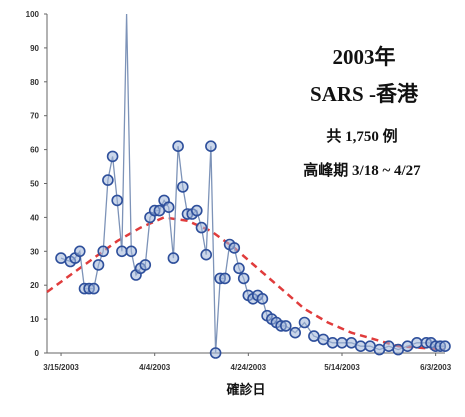 This screenshot has width=465, height=417. What do you see at coordinates (34, 82) in the screenshot?
I see `y-tick-label: 80` at bounding box center [34, 82].